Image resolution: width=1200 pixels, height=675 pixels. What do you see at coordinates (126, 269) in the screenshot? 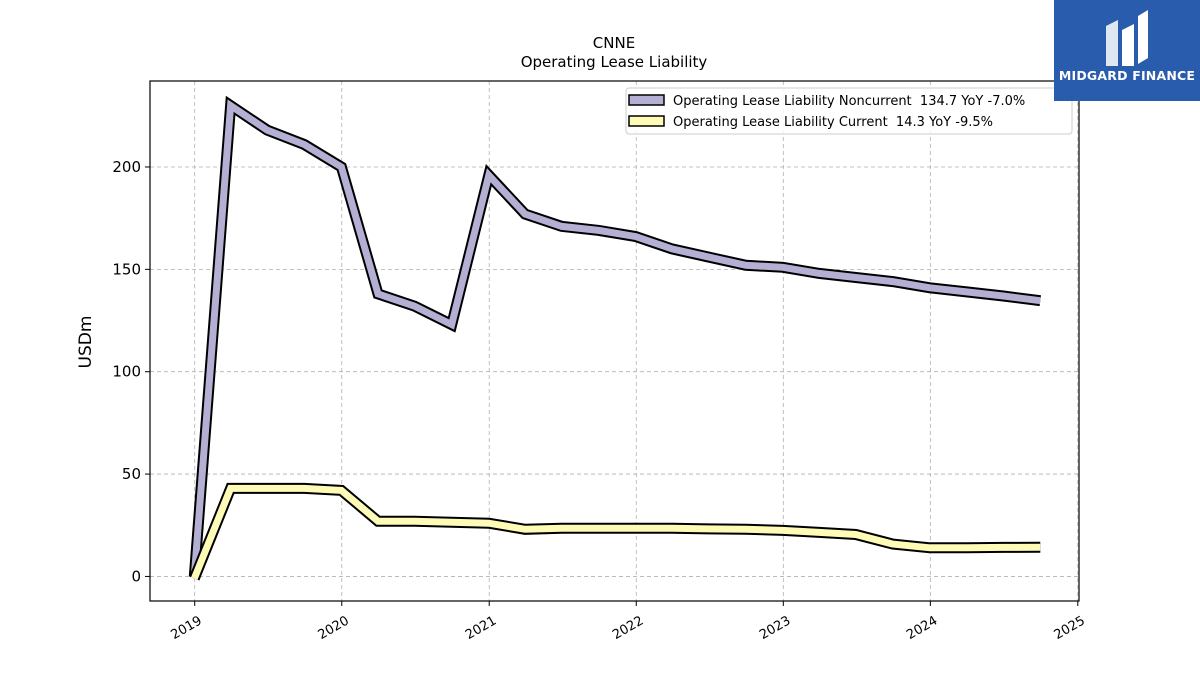
I see `y-tick-label: 150` at bounding box center [126, 269].